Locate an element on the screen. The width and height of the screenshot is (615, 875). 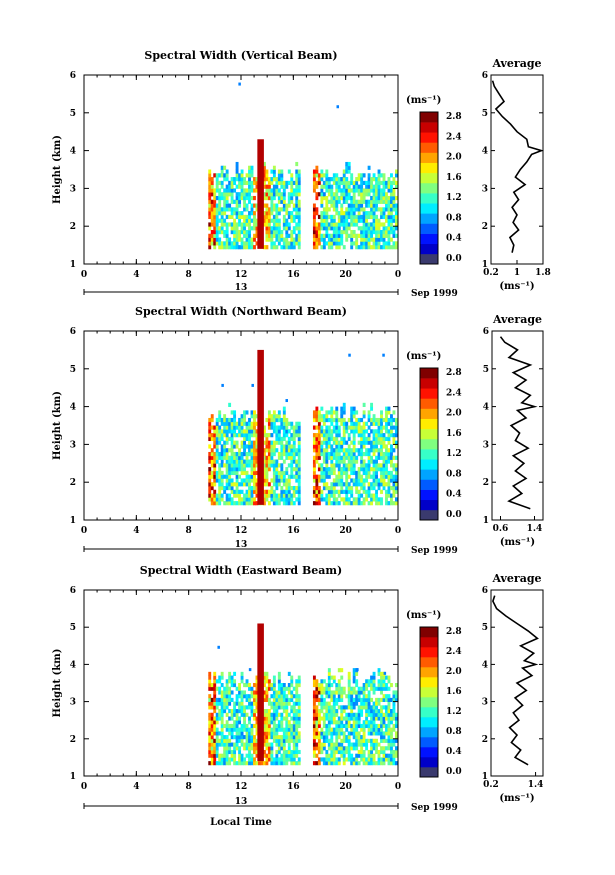
heatmap-cells is located at coordinates (303, 454).